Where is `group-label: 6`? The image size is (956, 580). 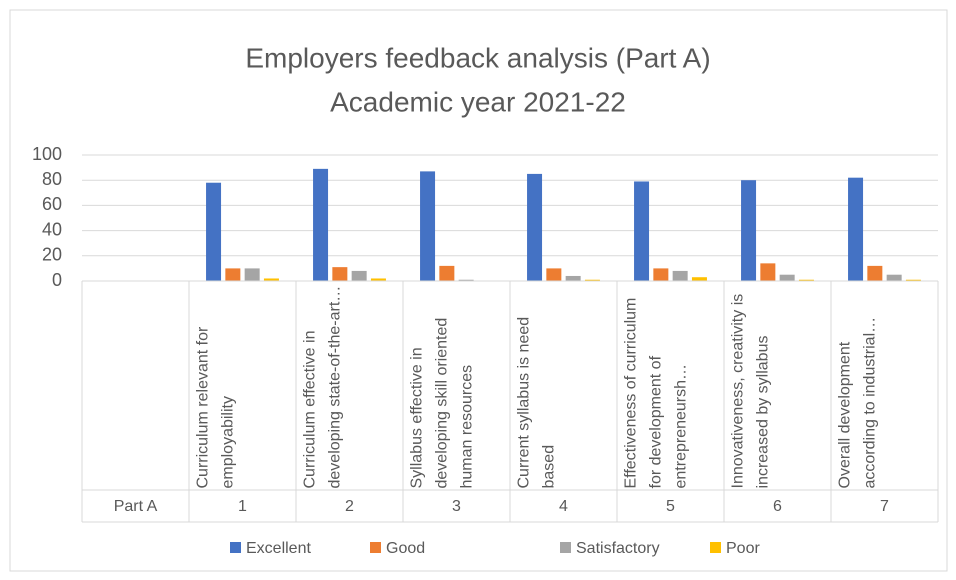 group-label: 6 is located at coordinates (777, 506).